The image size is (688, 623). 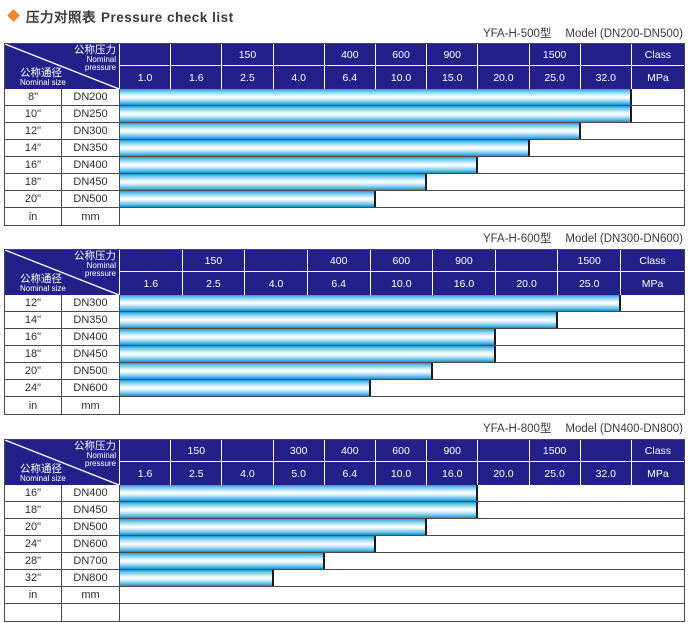 What do you see at coordinates (33, 114) in the screenshot?
I see `inch-cell: 10"` at bounding box center [33, 114].